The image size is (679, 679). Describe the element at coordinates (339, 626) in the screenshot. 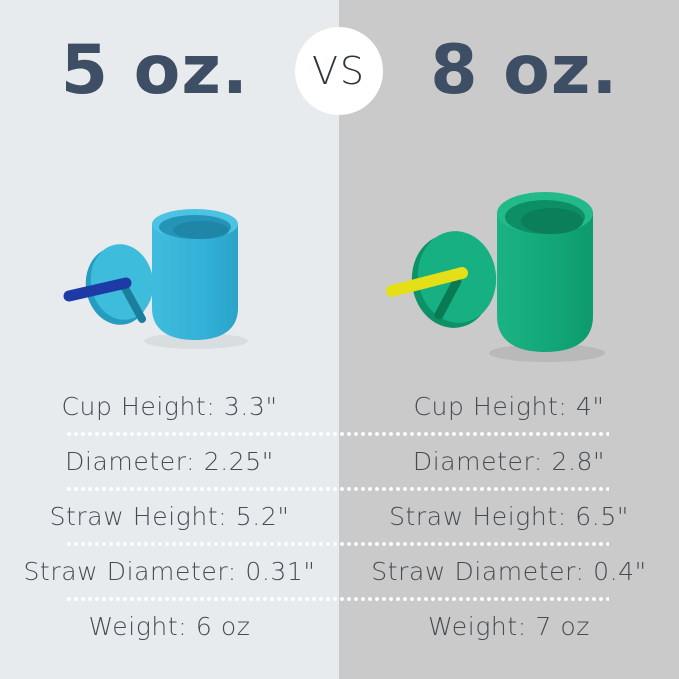

I see `spec-row-weight: Weight: 6 oz Weight: 7 oz` at that location.